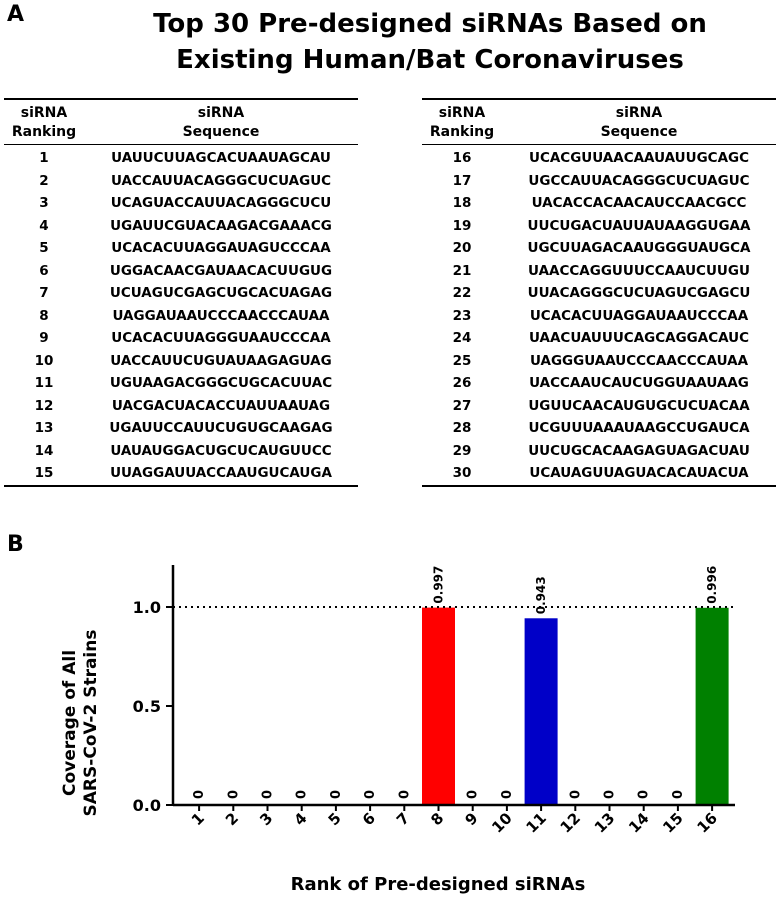  I want to click on rank-header-line-2: Ranking, so click(462, 134).